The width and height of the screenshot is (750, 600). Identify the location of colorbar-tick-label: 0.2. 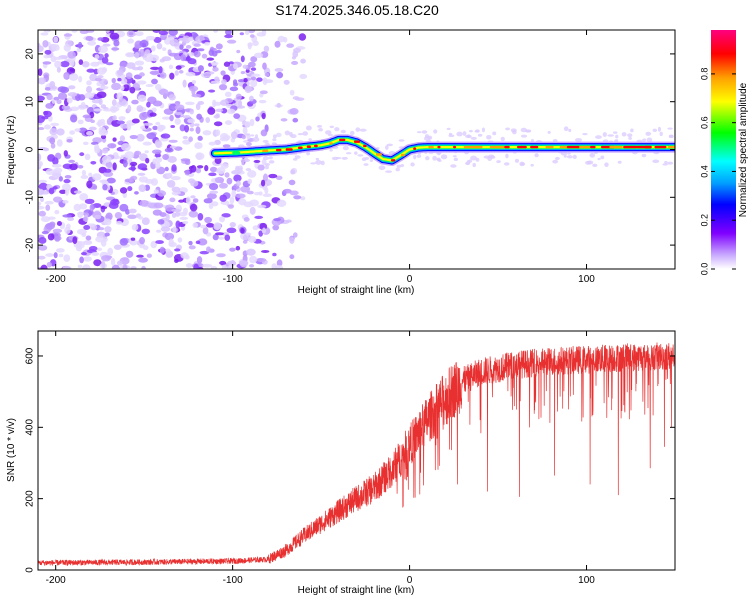
(704, 220).